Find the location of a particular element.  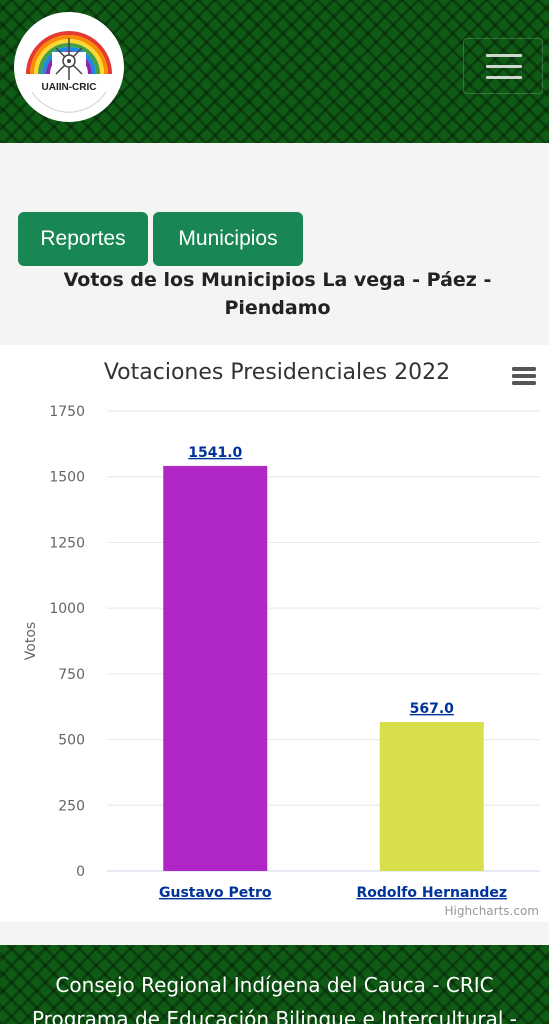

data-label: 567.0 is located at coordinates (432, 709).